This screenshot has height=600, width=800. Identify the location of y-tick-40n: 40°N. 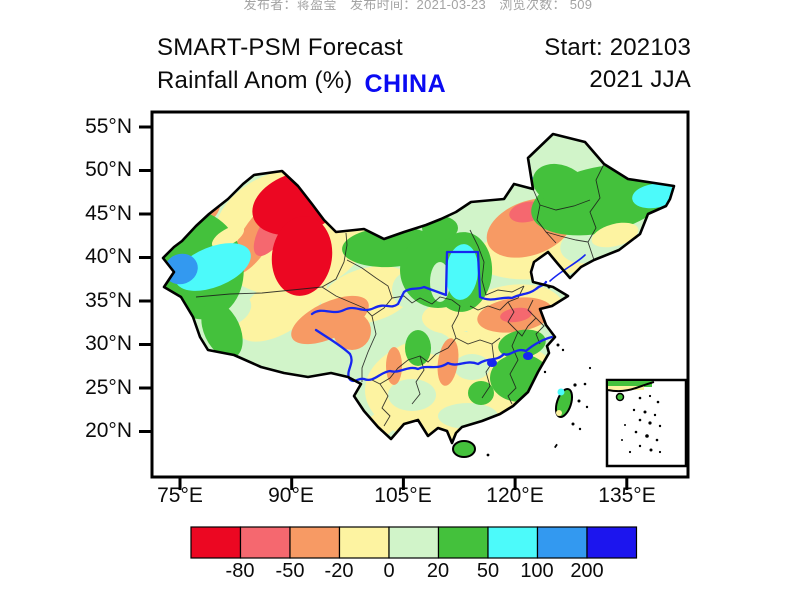
(108, 256).